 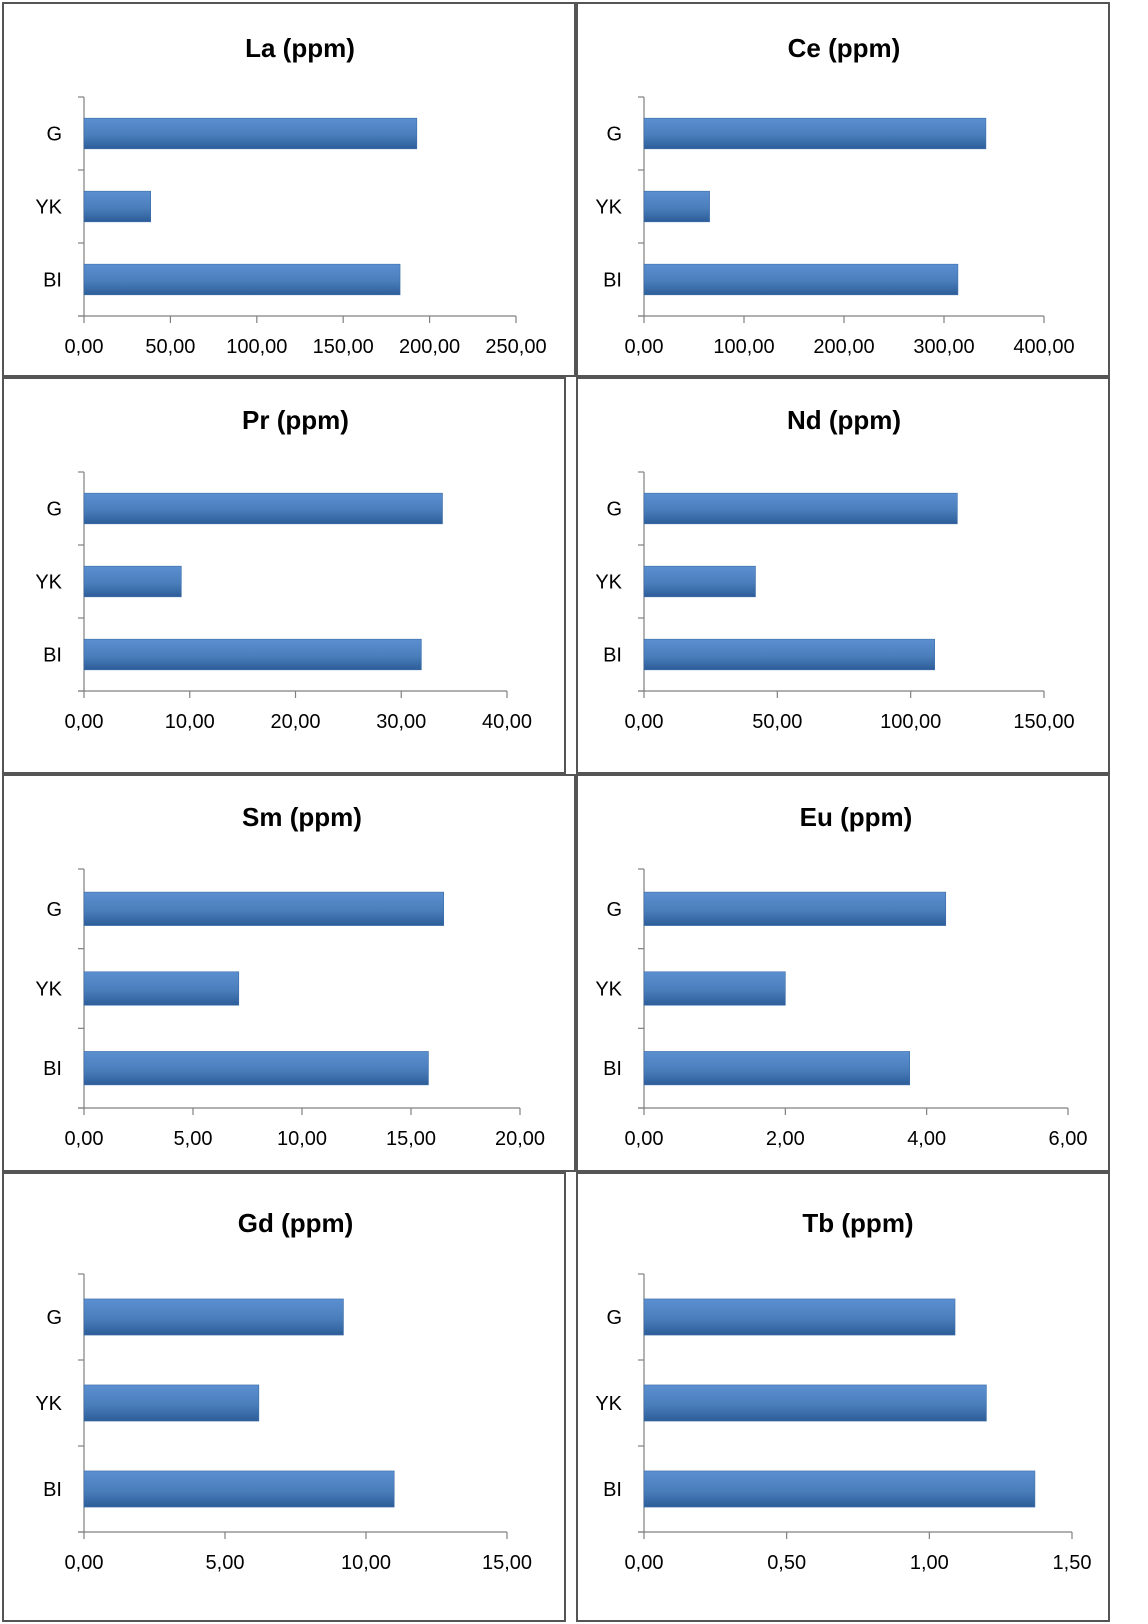 What do you see at coordinates (401, 722) in the screenshot?
I see `x-tick-label: 30,00` at bounding box center [401, 722].